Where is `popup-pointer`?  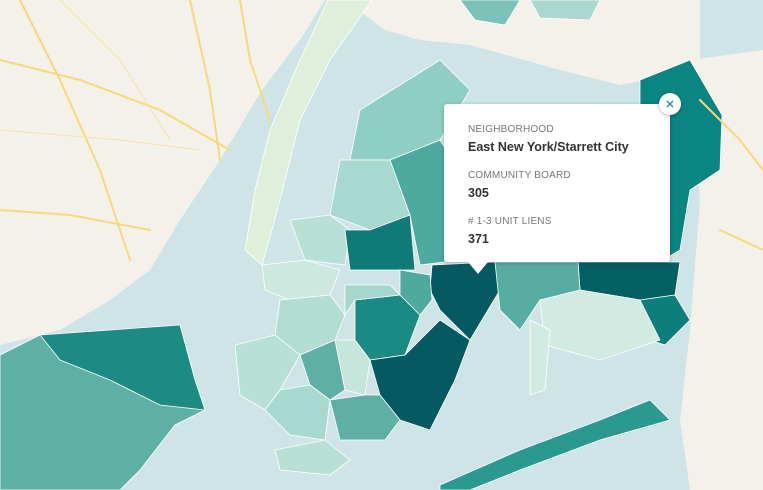
popup-pointer is located at coordinates (478, 268).